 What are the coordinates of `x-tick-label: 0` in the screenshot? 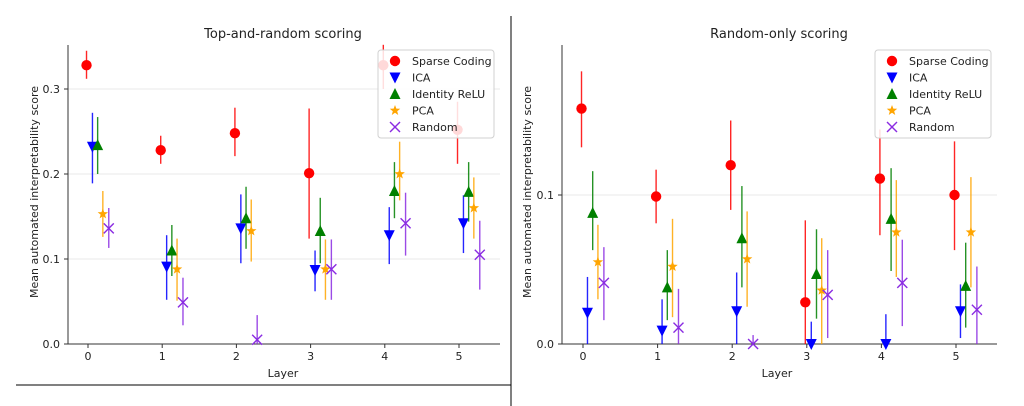 It's located at (583, 356).